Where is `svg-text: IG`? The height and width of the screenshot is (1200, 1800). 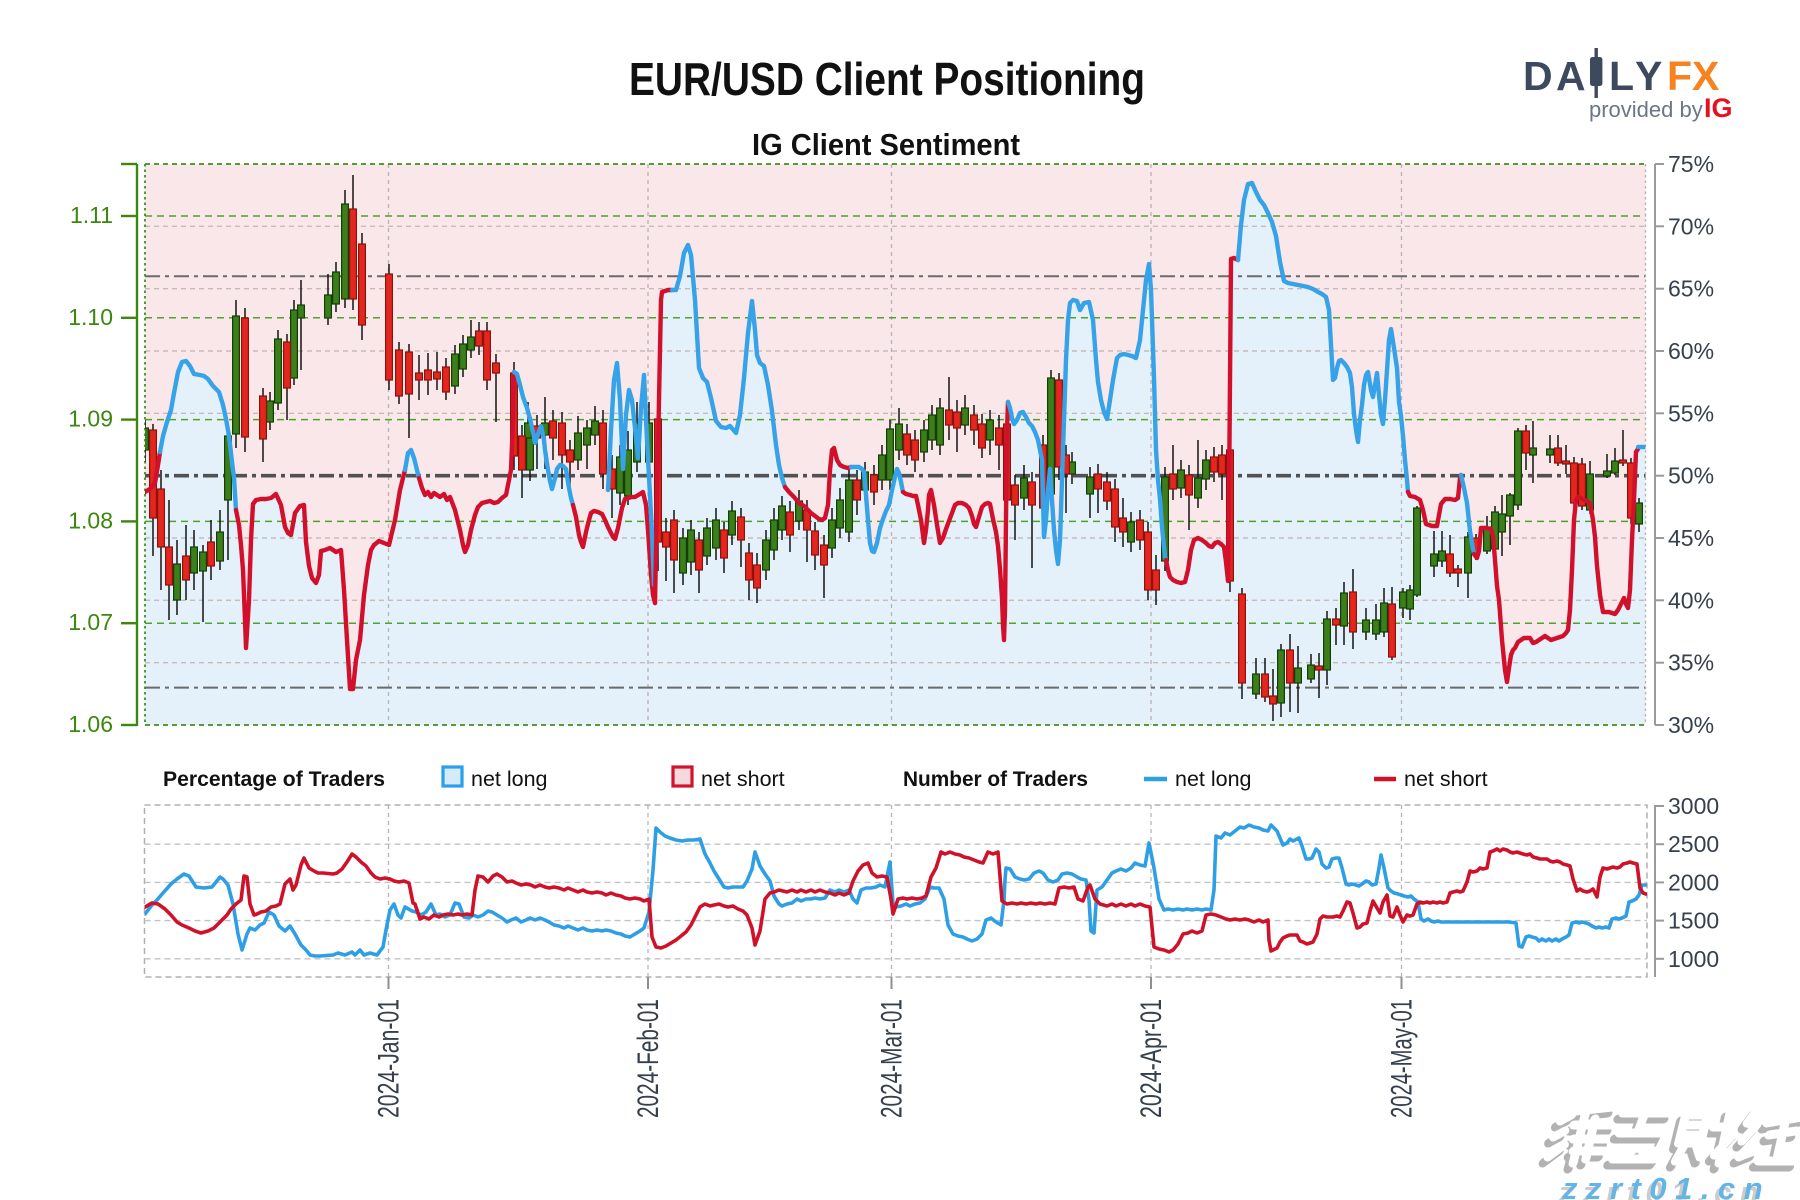
svg-text: IG is located at coordinates (1718, 108).